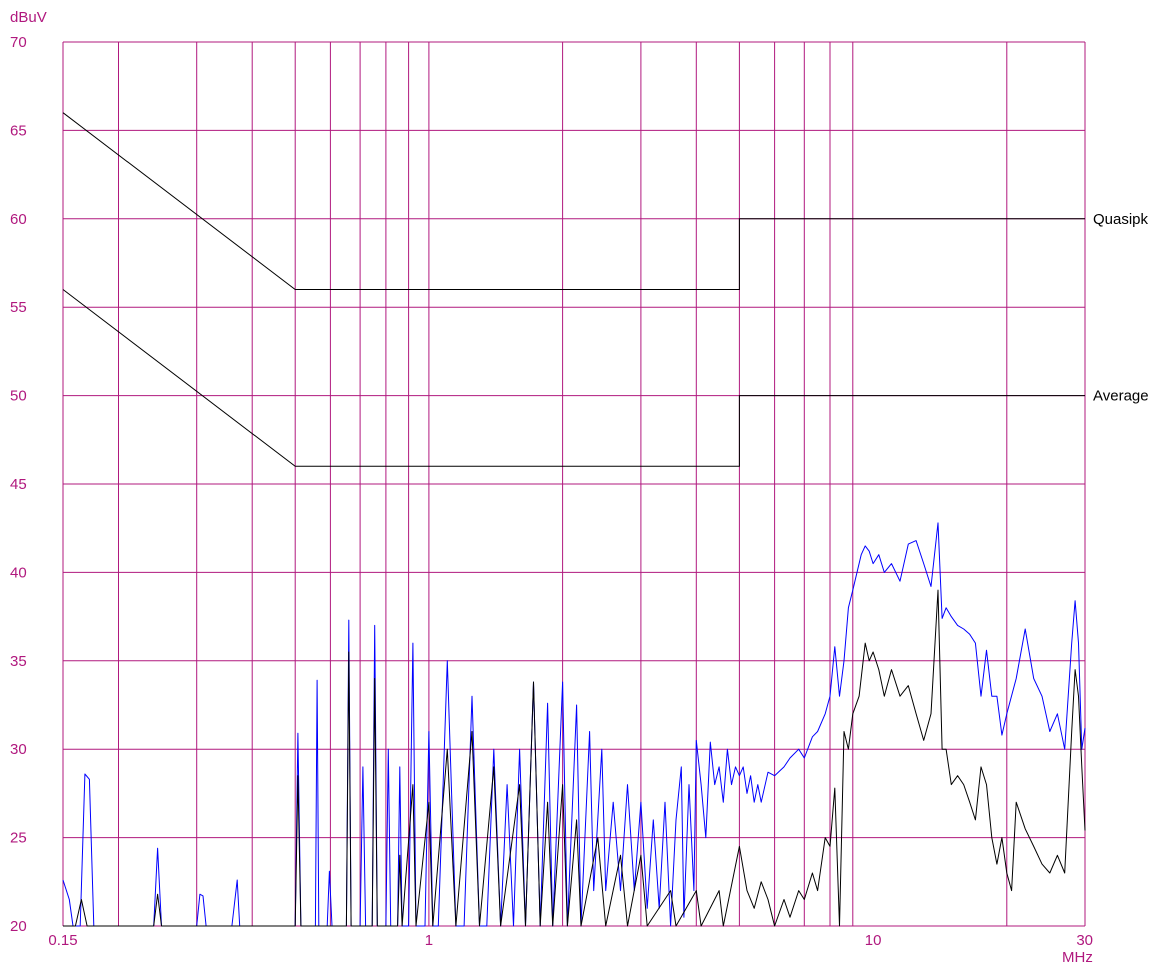 The width and height of the screenshot is (1170, 969). Describe the element at coordinates (18, 484) in the screenshot. I see `y-tick-label: 45` at that location.